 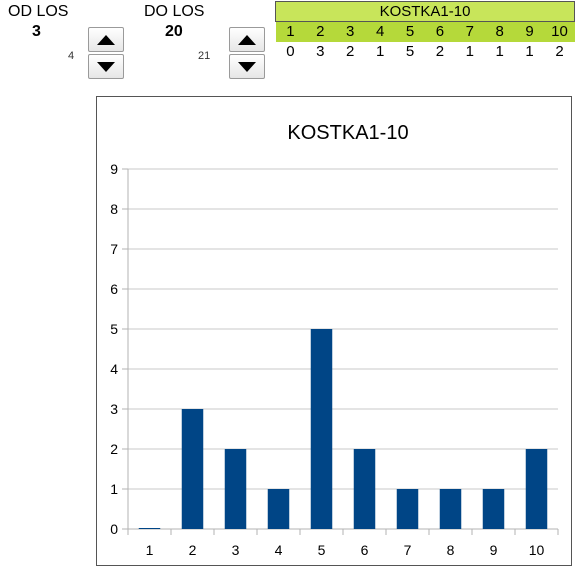 I want to click on chart-title: KOSTKA1-10, so click(x=347, y=133).